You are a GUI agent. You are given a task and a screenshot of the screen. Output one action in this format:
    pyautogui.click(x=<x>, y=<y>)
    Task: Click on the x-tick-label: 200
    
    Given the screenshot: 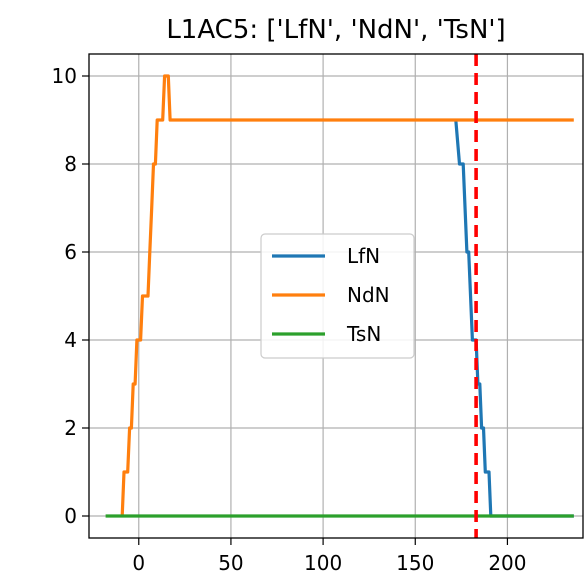 What is the action you would take?
    pyautogui.click(x=507, y=563)
    